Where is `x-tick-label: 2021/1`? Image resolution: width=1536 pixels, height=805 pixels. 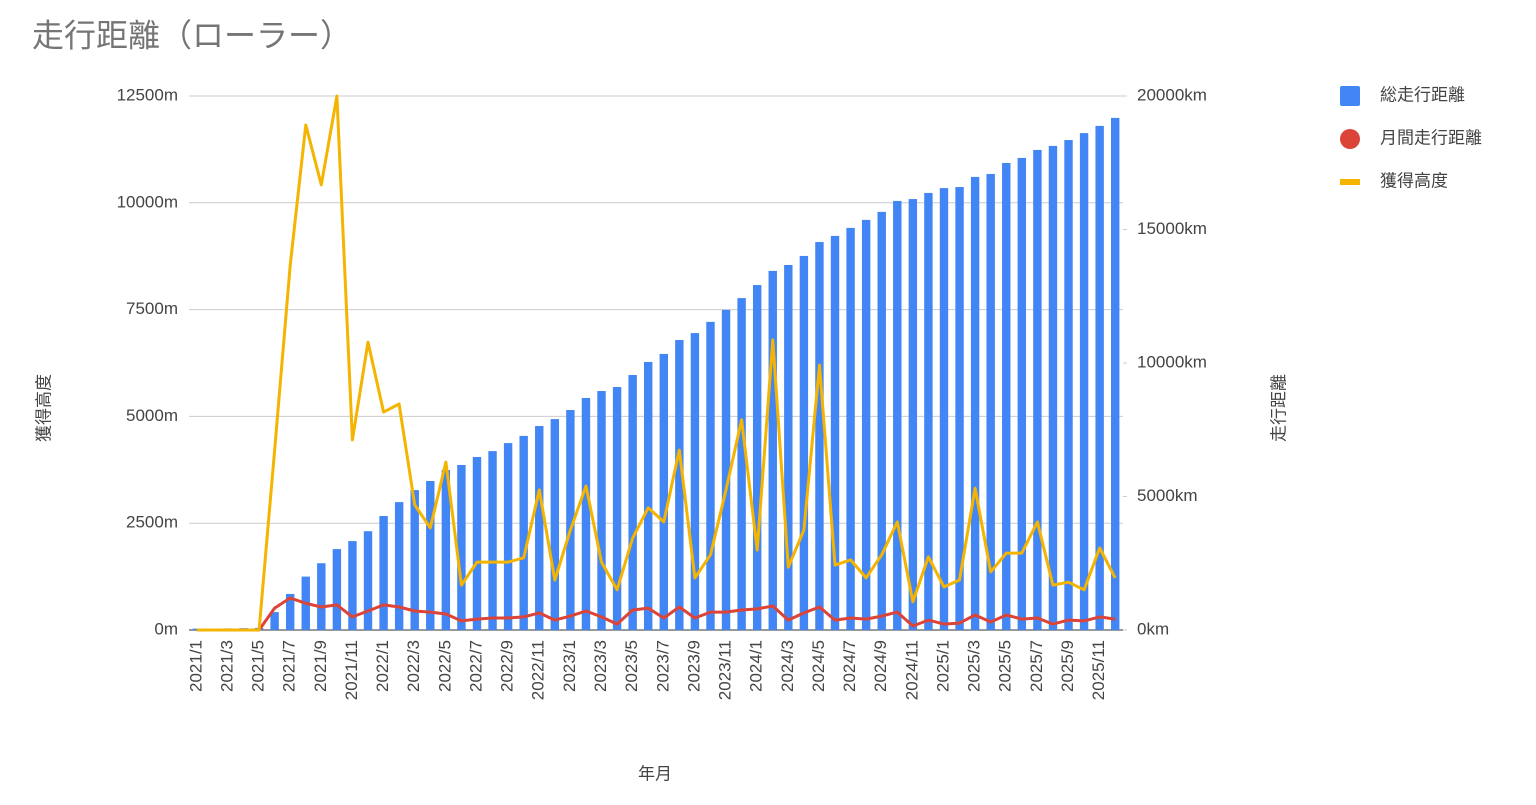 x-tick-label: 2021/1 is located at coordinates (195, 666).